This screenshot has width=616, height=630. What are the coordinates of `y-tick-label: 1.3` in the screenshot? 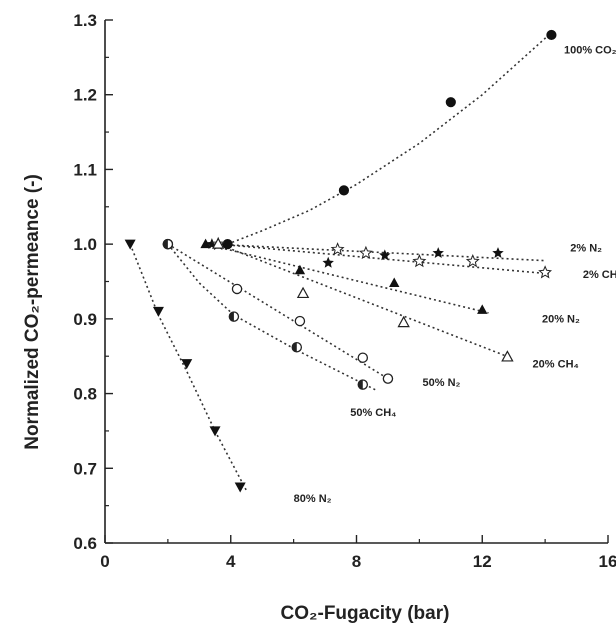 It's located at (85, 20).